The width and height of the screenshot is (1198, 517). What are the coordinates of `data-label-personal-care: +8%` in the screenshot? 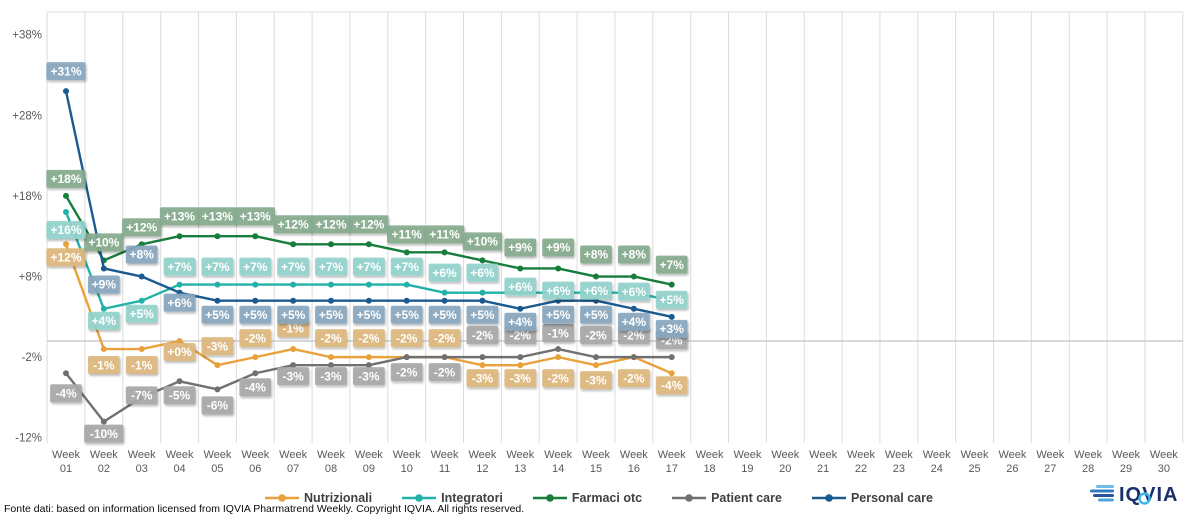 It's located at (142, 255).